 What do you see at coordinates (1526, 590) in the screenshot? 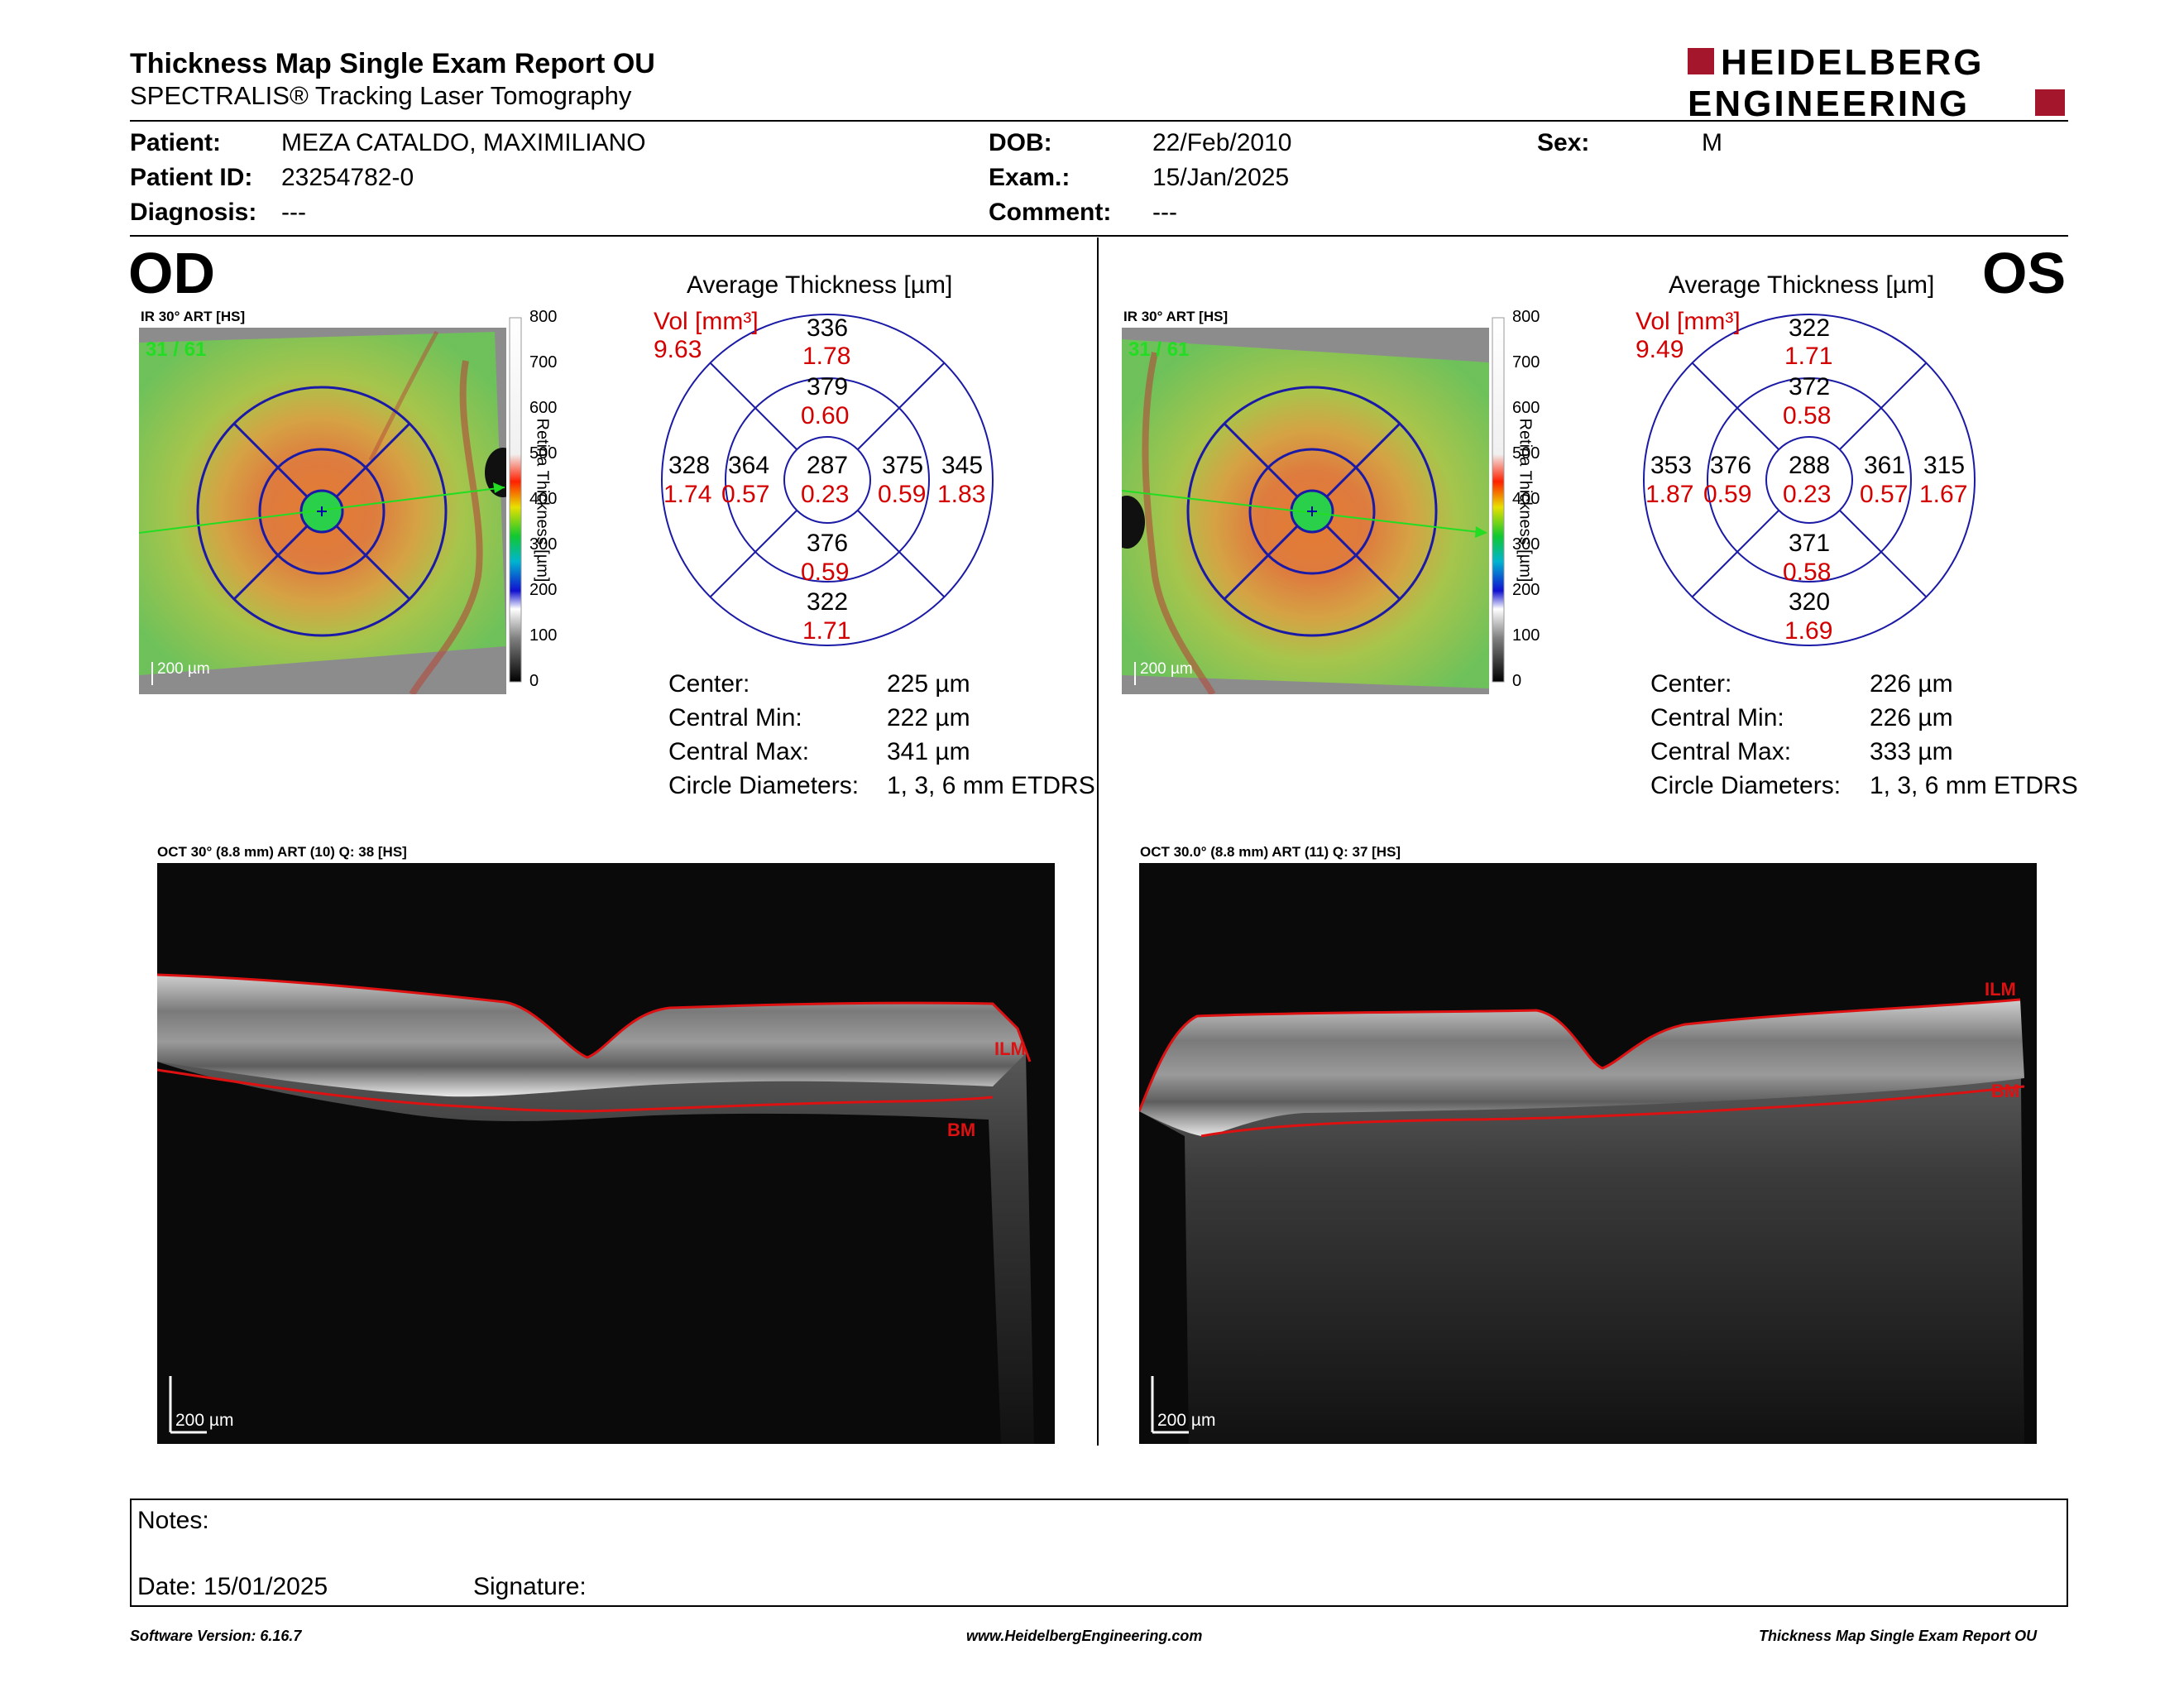
I see `os-tick-200: 200` at bounding box center [1526, 590].